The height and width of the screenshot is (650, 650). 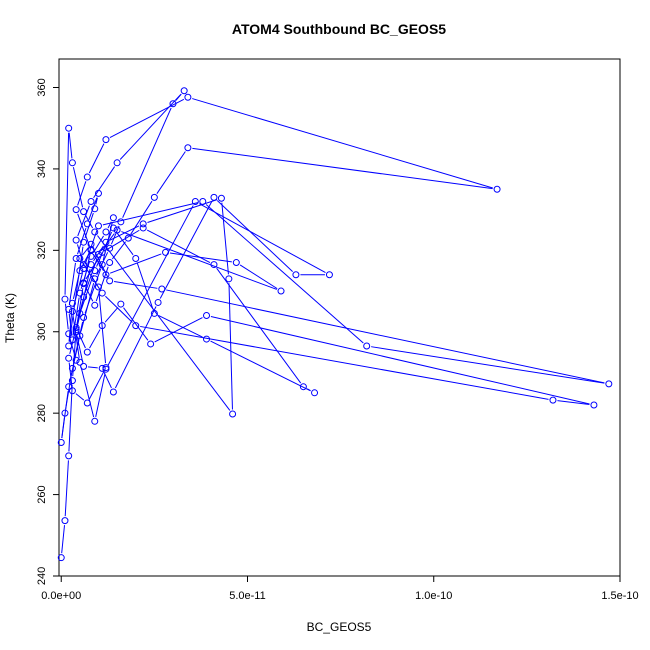 I want to click on x-axis-label: BC_GEOS5, so click(x=339, y=627).